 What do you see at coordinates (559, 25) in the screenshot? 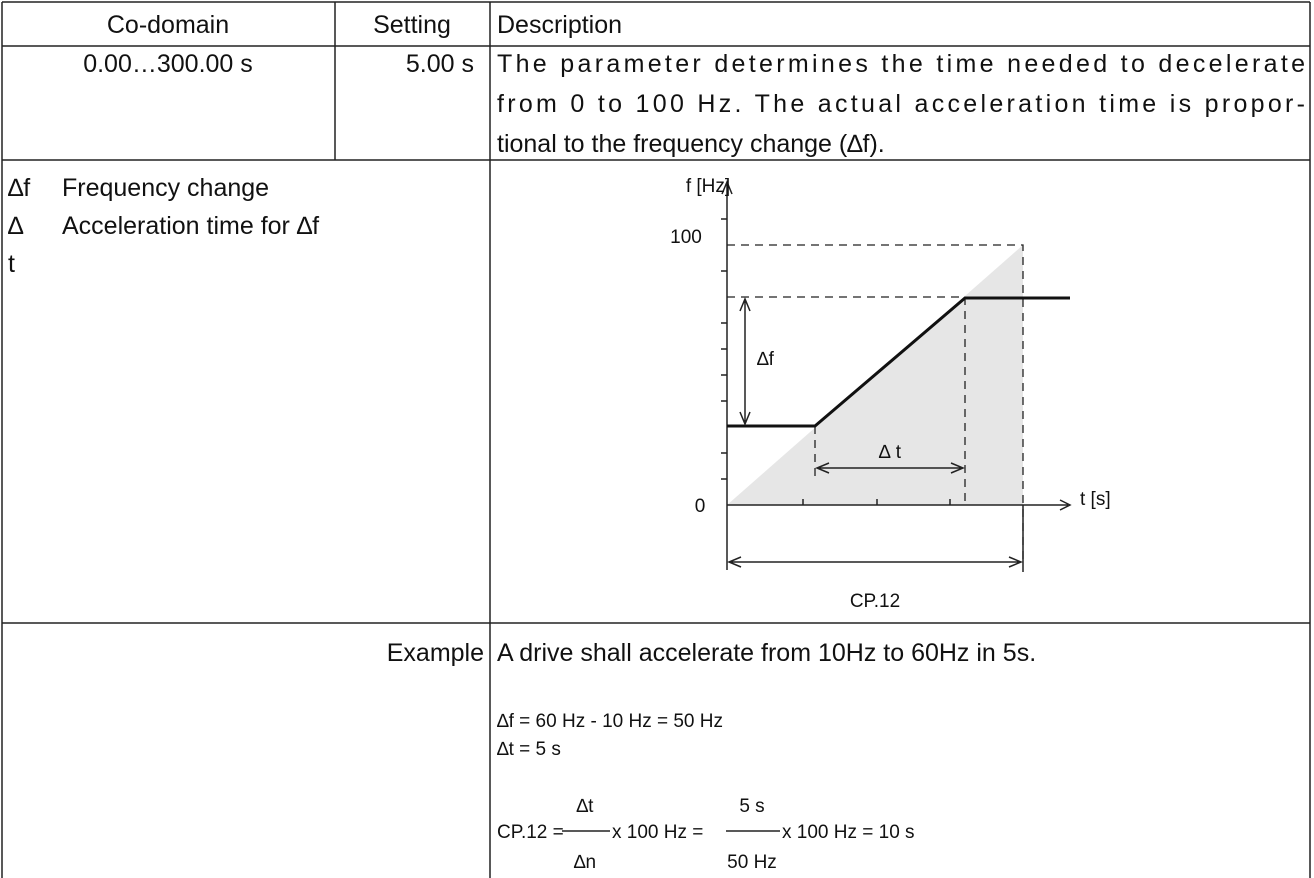
I see `header-cell: Description` at bounding box center [559, 25].